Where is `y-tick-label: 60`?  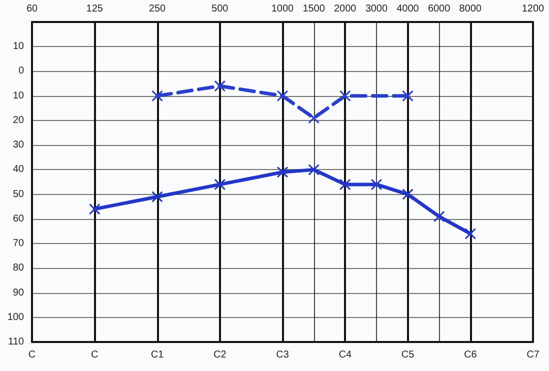 y-tick-label: 60 is located at coordinates (18, 218).